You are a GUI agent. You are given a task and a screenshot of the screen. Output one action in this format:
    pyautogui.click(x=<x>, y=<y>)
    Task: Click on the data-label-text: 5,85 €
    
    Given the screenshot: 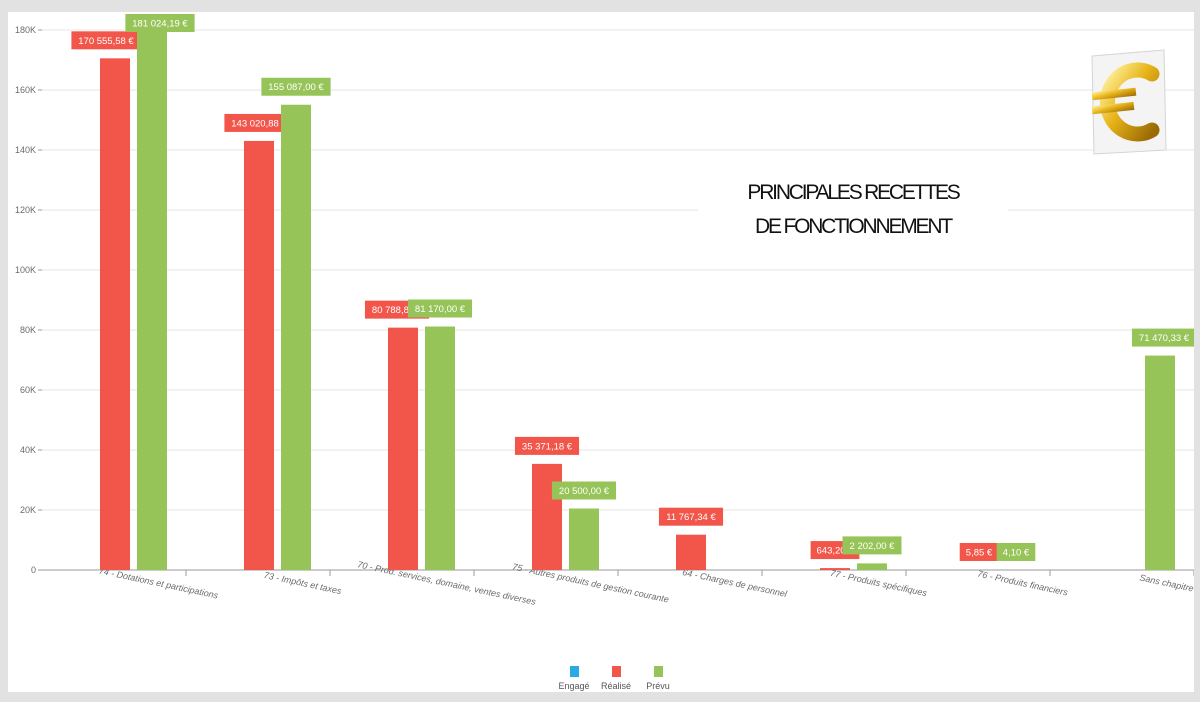 What is the action you would take?
    pyautogui.click(x=979, y=552)
    